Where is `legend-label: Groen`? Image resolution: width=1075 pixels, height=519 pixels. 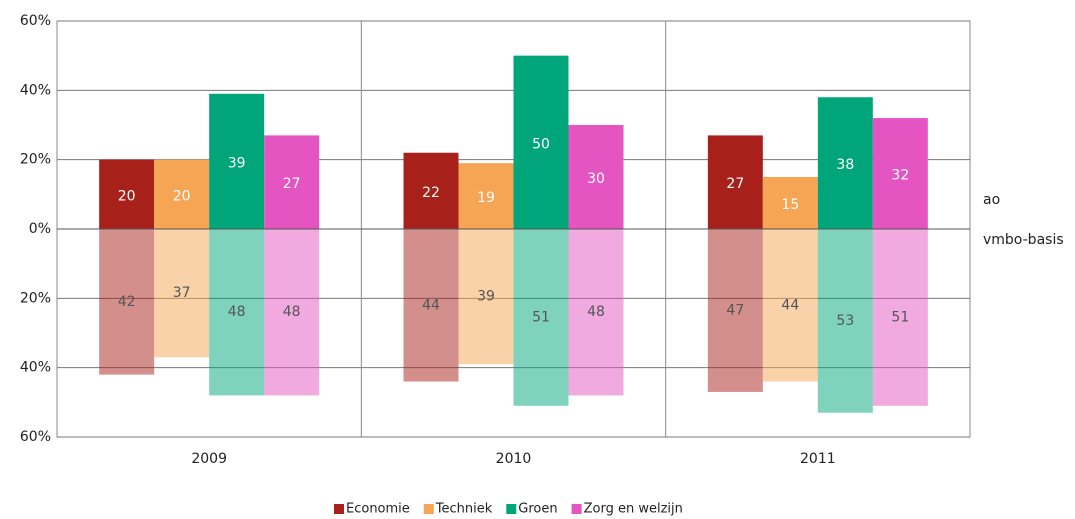
legend-label: Groen is located at coordinates (537, 509).